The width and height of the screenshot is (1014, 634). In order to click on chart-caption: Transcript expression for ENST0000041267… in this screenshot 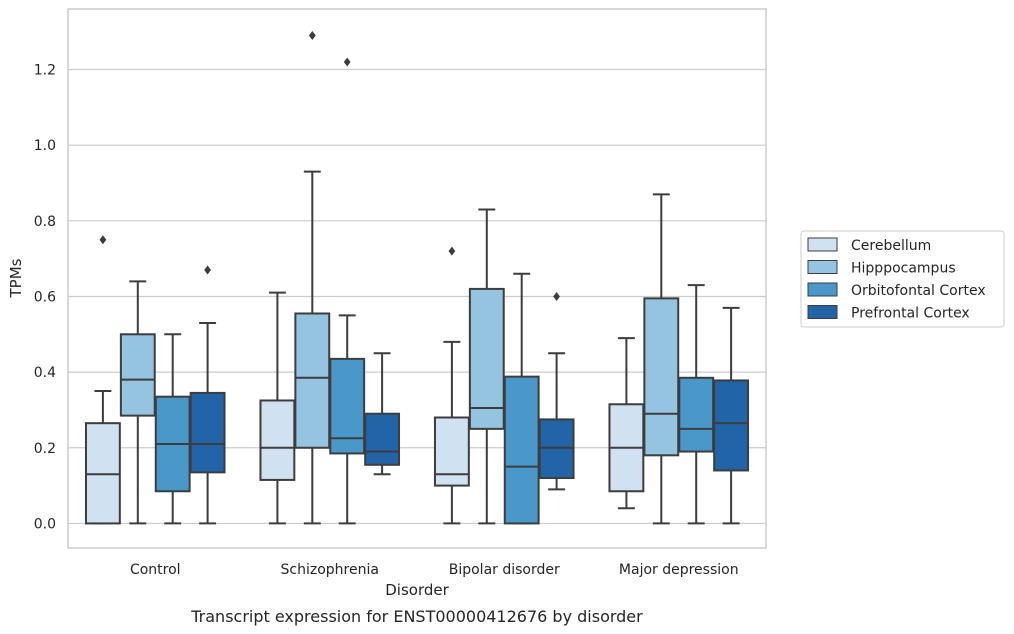, I will do `click(416, 616)`.